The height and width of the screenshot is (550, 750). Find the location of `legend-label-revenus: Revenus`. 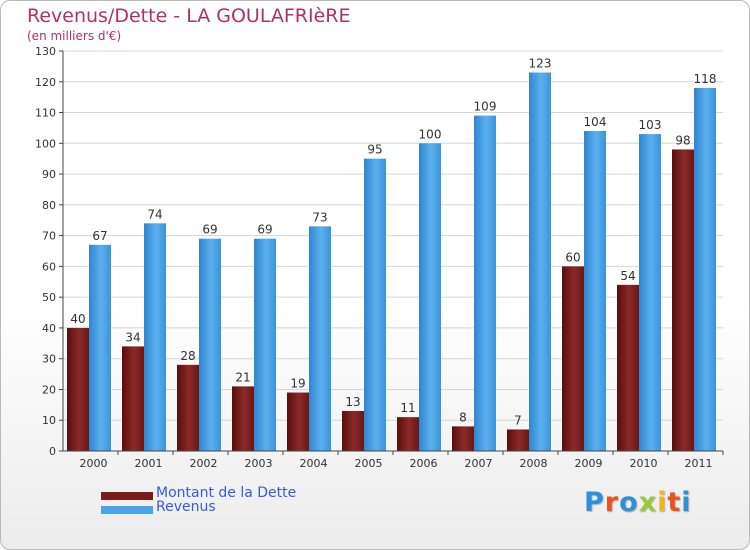

legend-label-revenus: Revenus is located at coordinates (186, 507).